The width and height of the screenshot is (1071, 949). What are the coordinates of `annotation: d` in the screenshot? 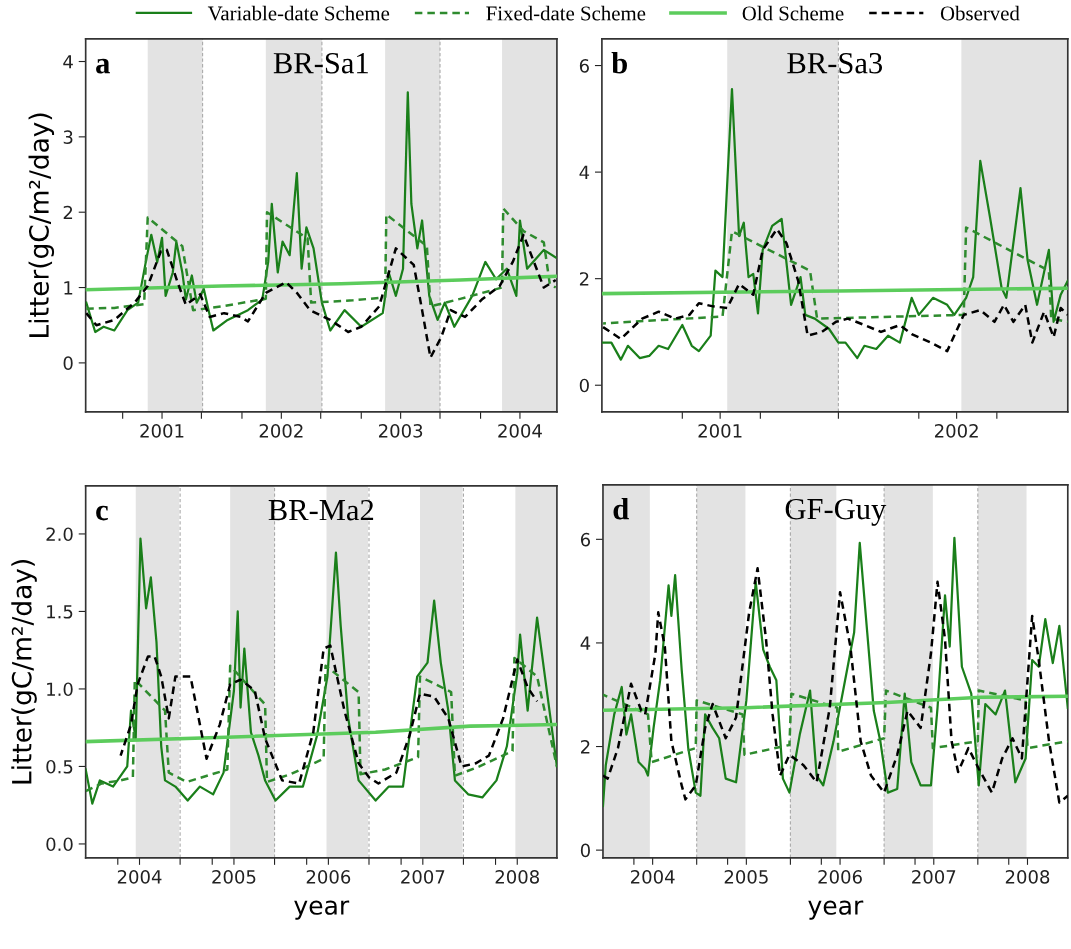 It's located at (621, 508).